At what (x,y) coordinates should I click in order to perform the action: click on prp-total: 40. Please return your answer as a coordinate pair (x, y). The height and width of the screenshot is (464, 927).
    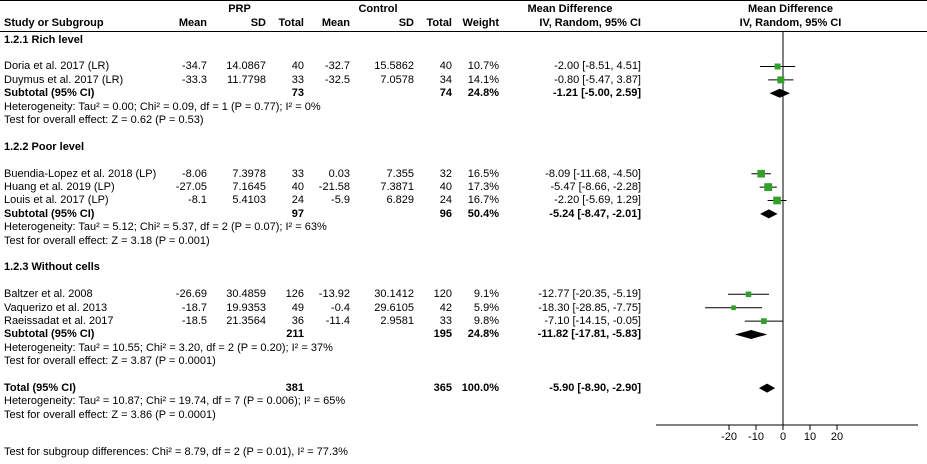
    Looking at the image, I should click on (297, 186).